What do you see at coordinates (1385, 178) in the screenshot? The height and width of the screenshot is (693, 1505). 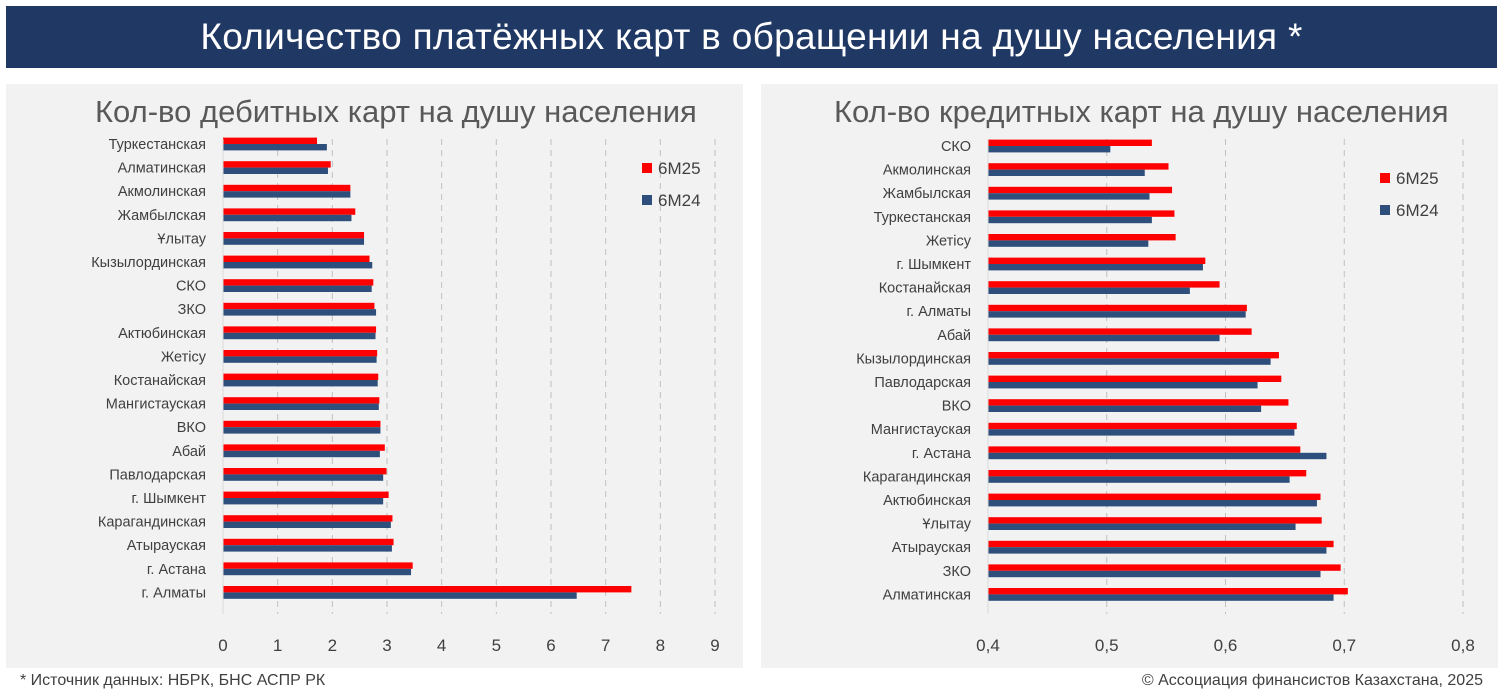 I see `legend-swatch-6М25` at bounding box center [1385, 178].